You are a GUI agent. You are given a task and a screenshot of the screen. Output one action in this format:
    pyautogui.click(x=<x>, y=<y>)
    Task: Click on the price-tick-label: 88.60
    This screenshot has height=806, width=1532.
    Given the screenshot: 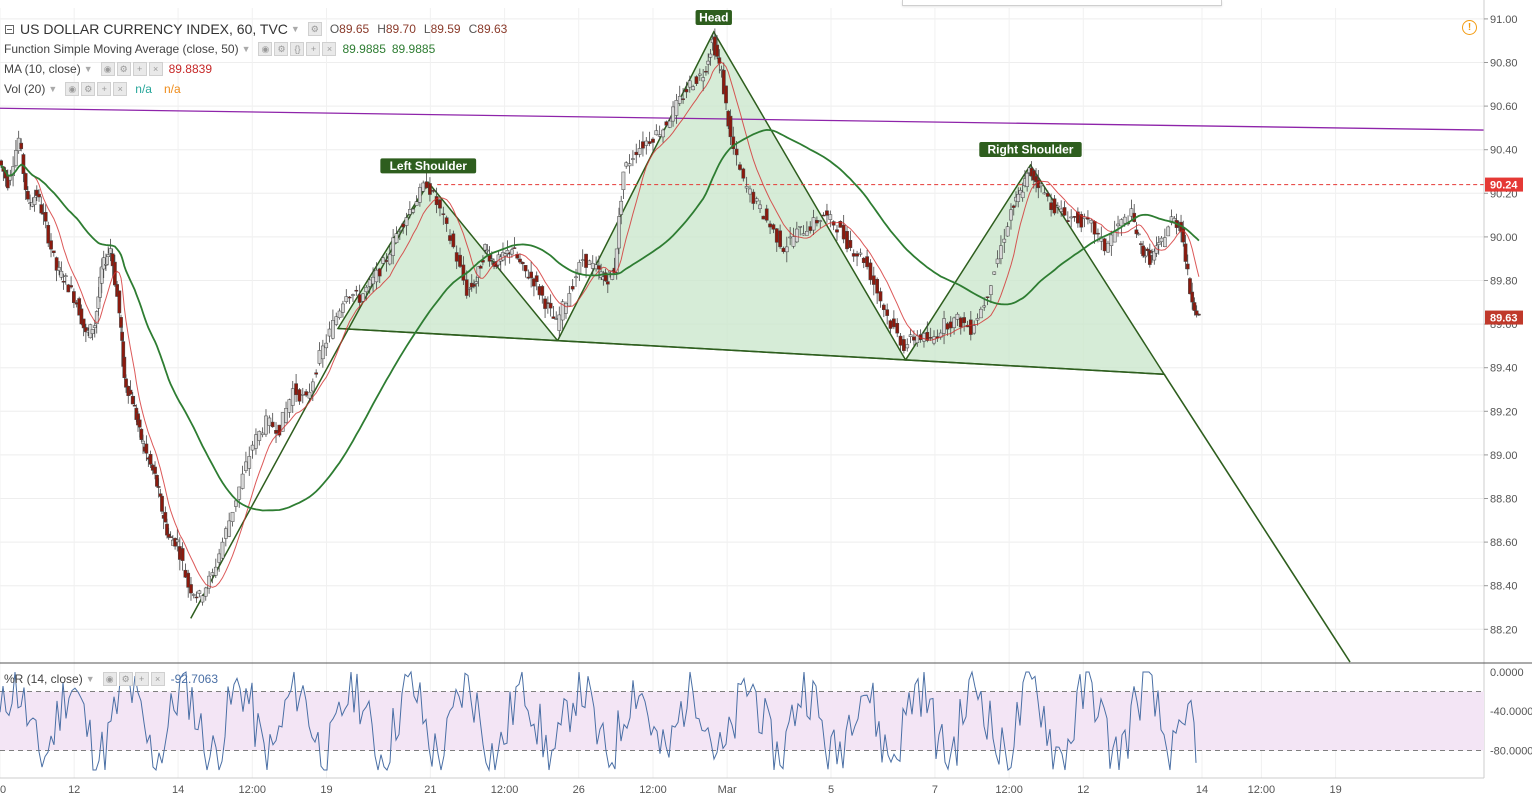 What is the action you would take?
    pyautogui.click(x=1504, y=543)
    